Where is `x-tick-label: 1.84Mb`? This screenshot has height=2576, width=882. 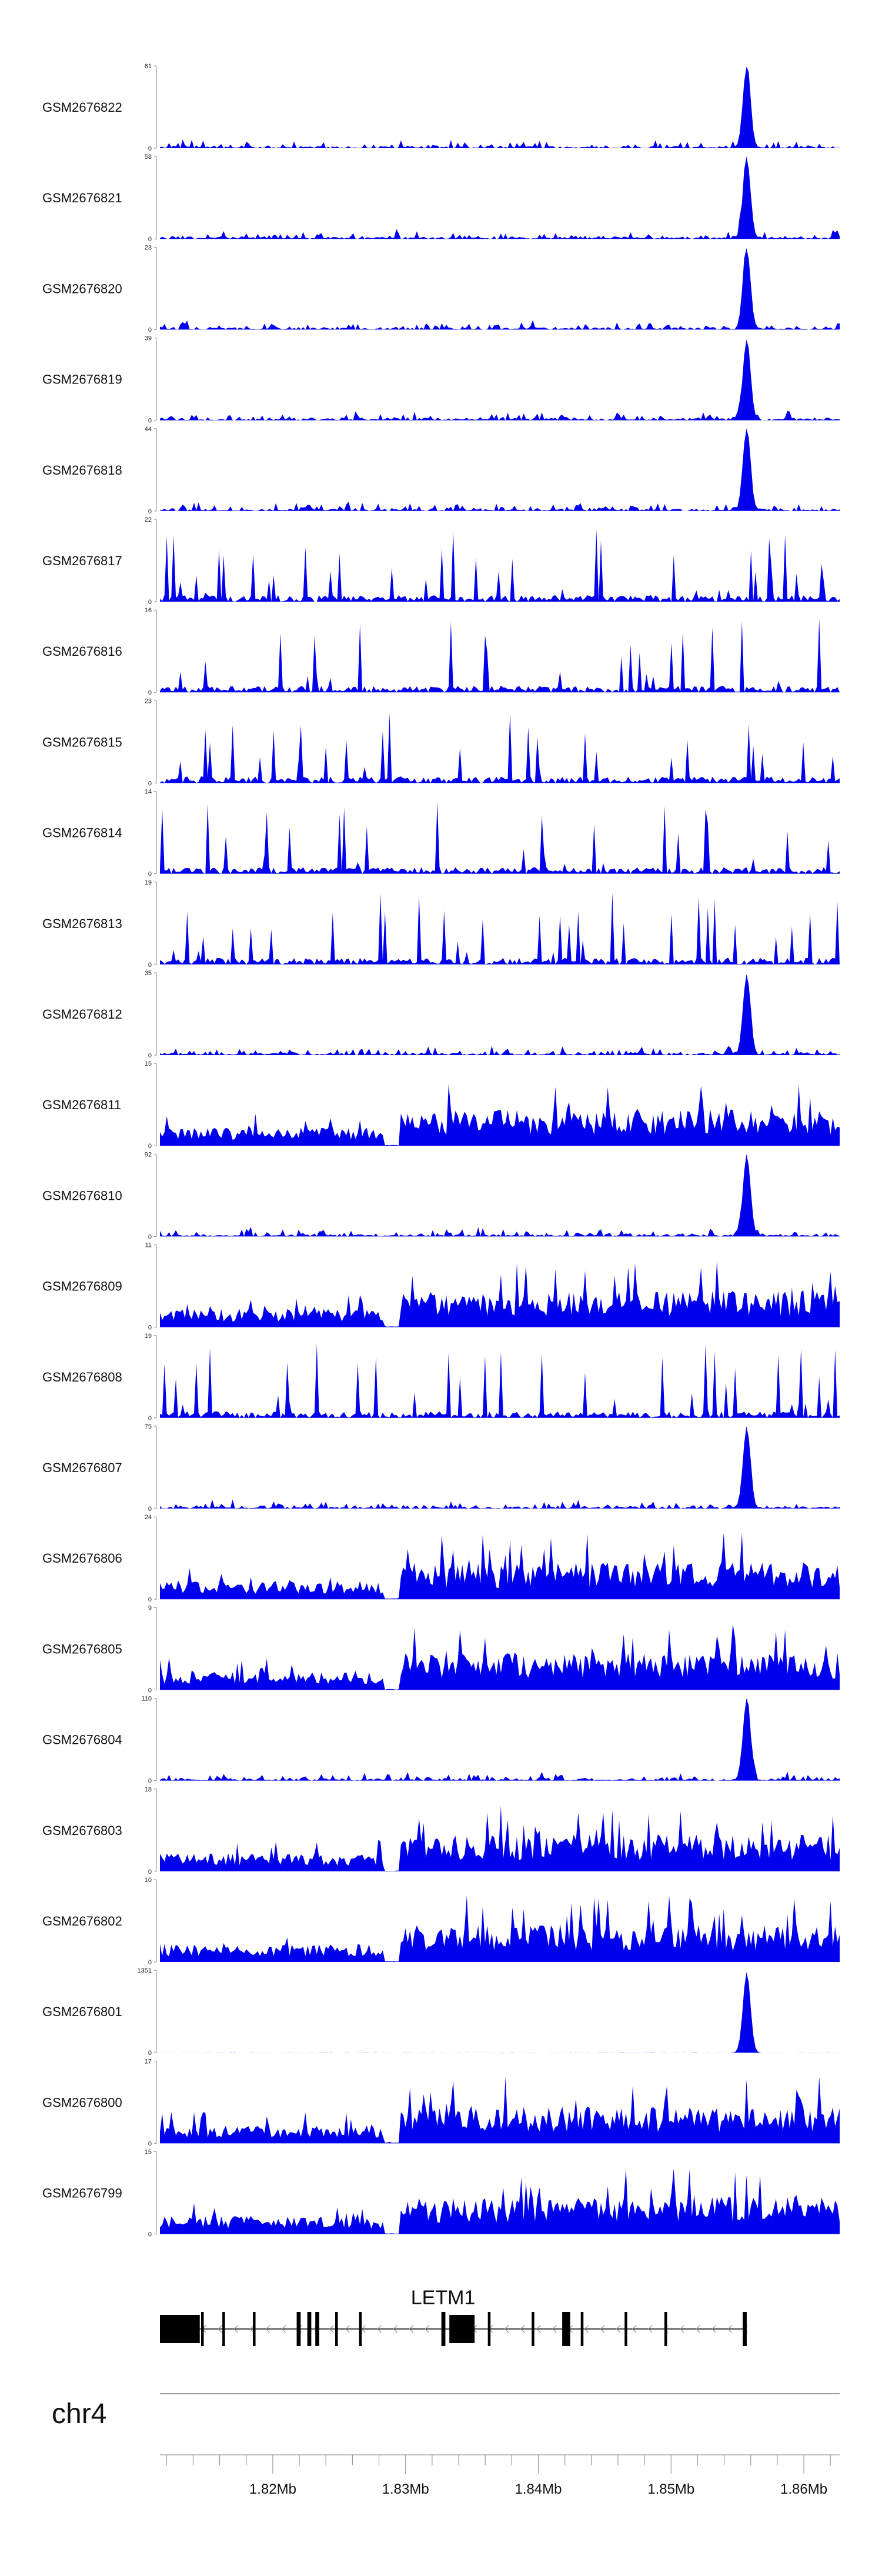 x-tick-label: 1.84Mb is located at coordinates (538, 2489).